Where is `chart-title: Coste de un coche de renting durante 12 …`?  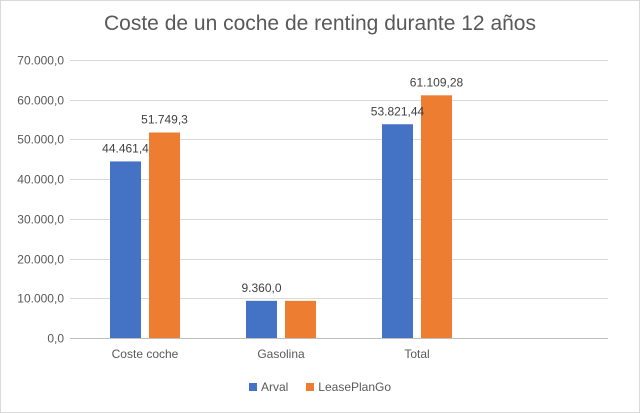 chart-title: Coste de un coche de renting durante 12 … is located at coordinates (320, 23).